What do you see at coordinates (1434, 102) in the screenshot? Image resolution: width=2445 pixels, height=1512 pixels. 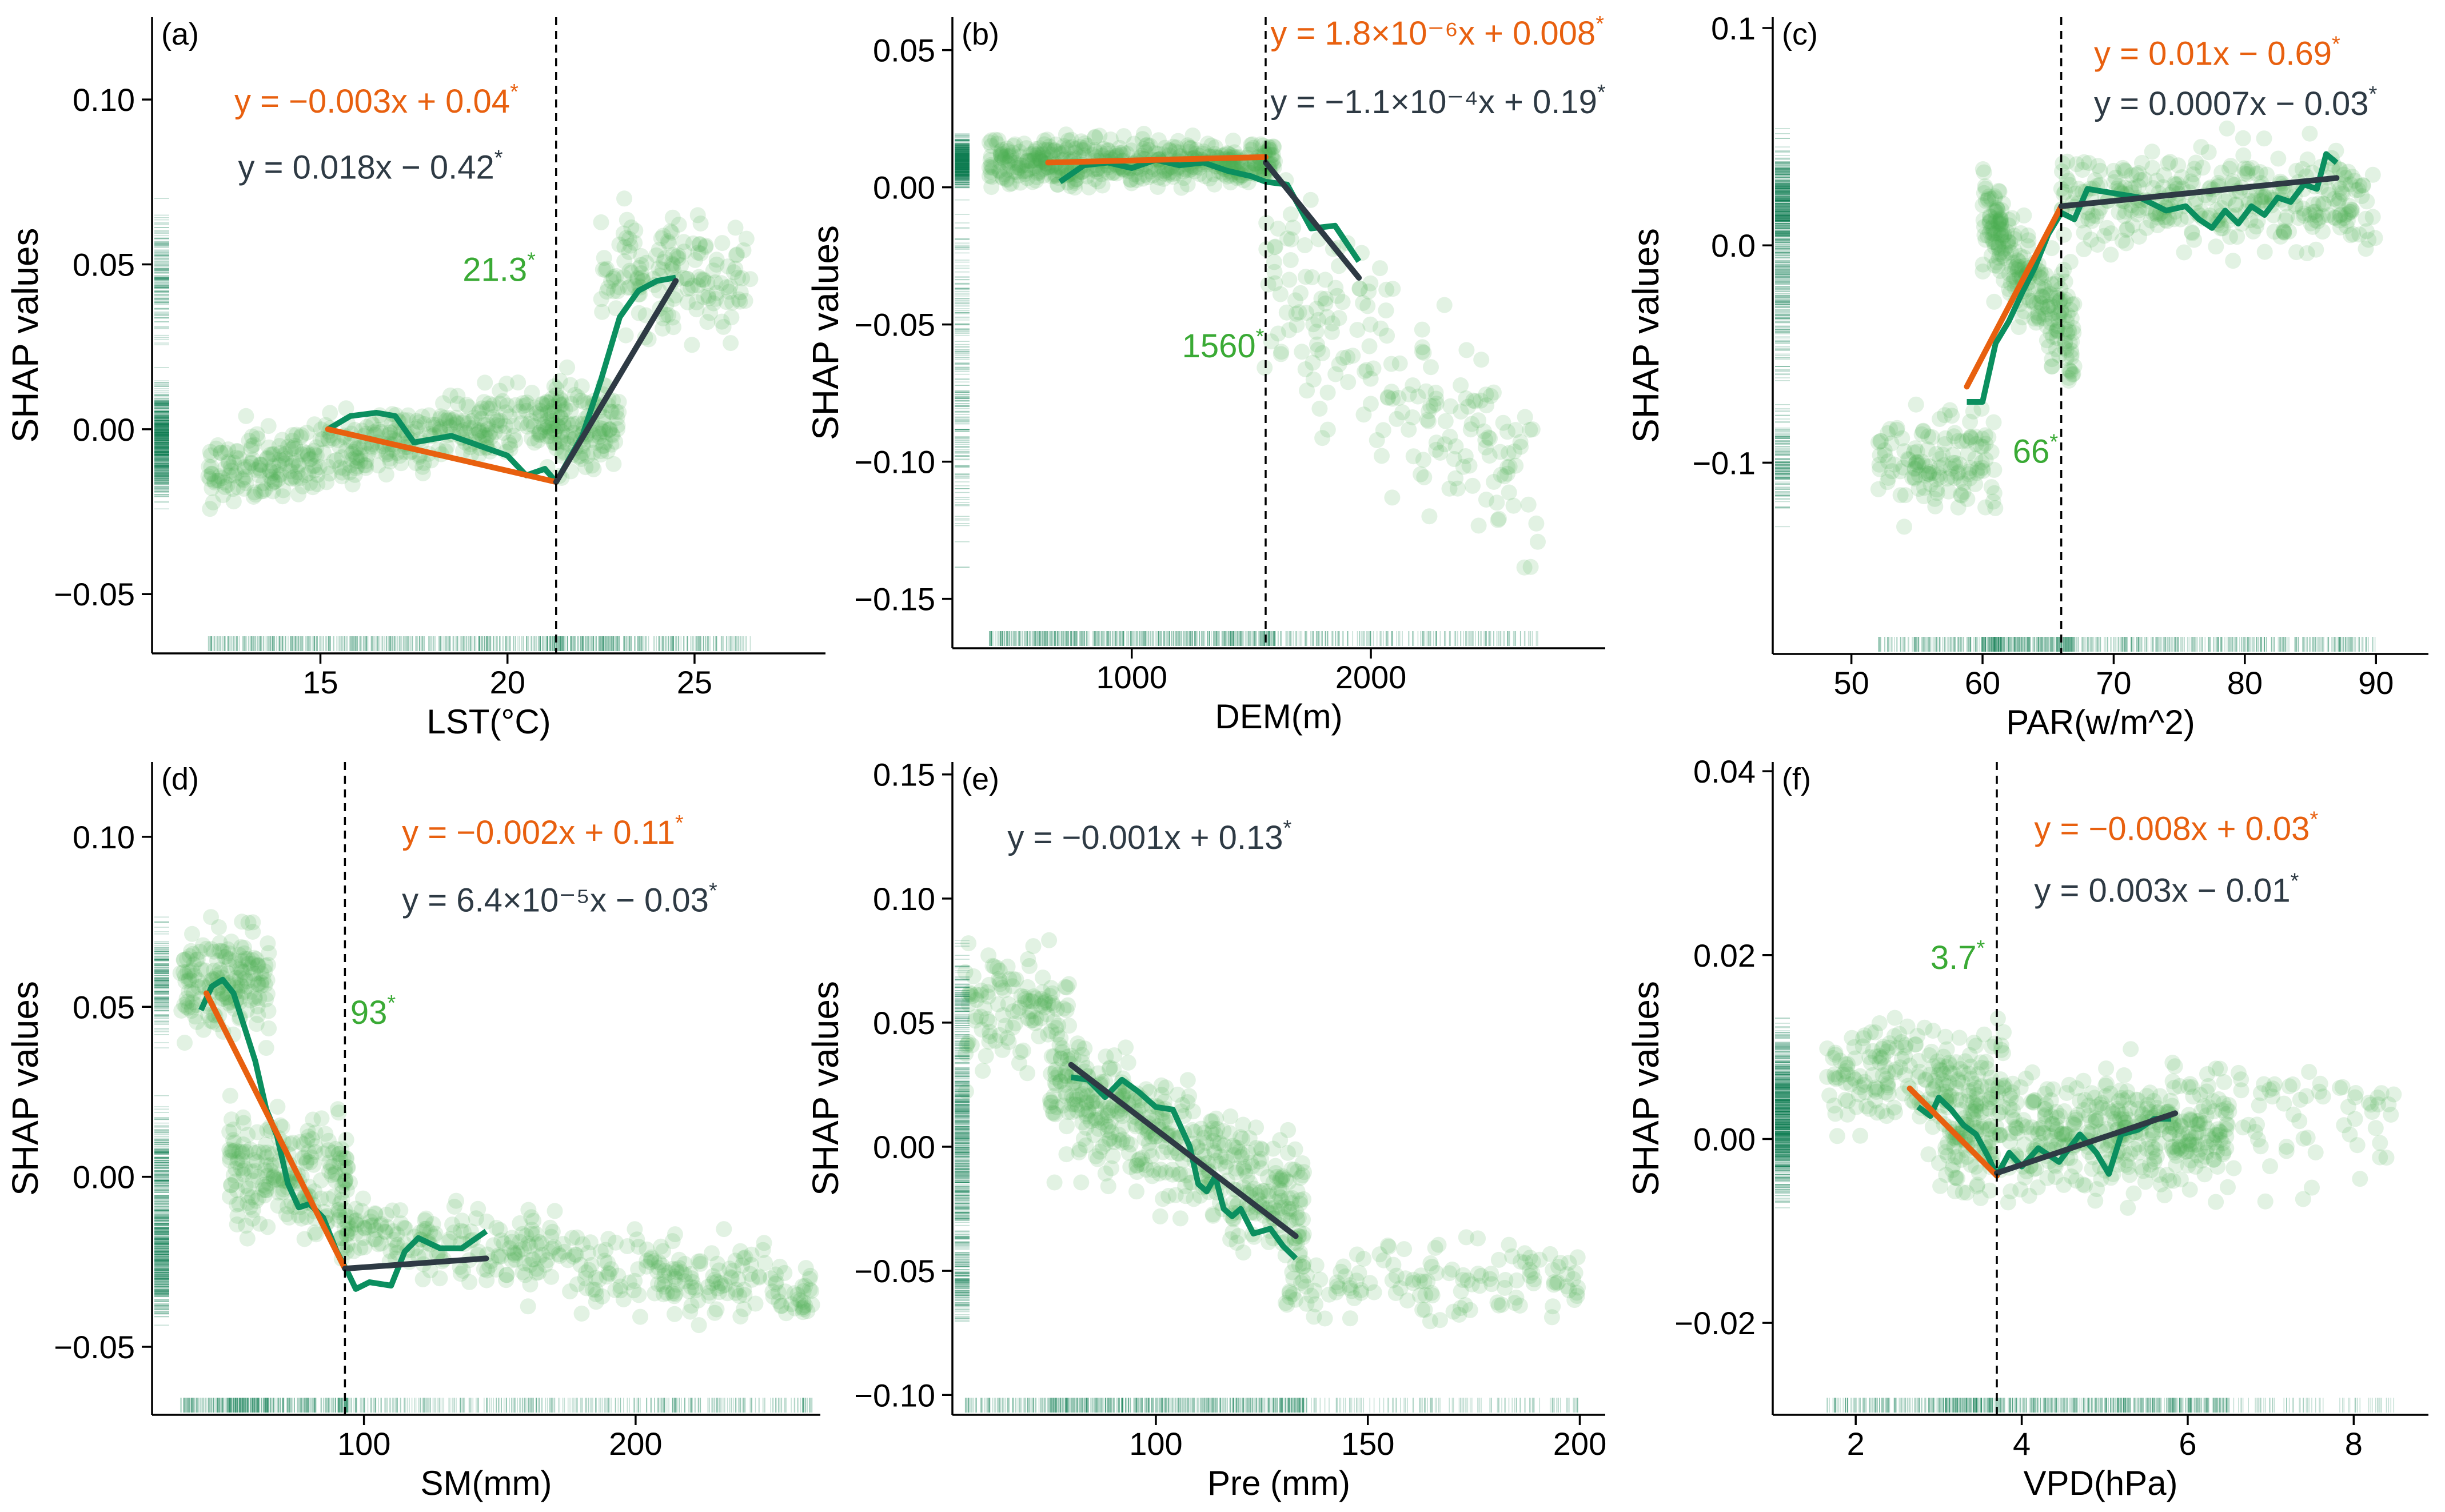 I see `equation-right-text: y = −1.1×10⁻⁴x + 0.19` at bounding box center [1434, 102].